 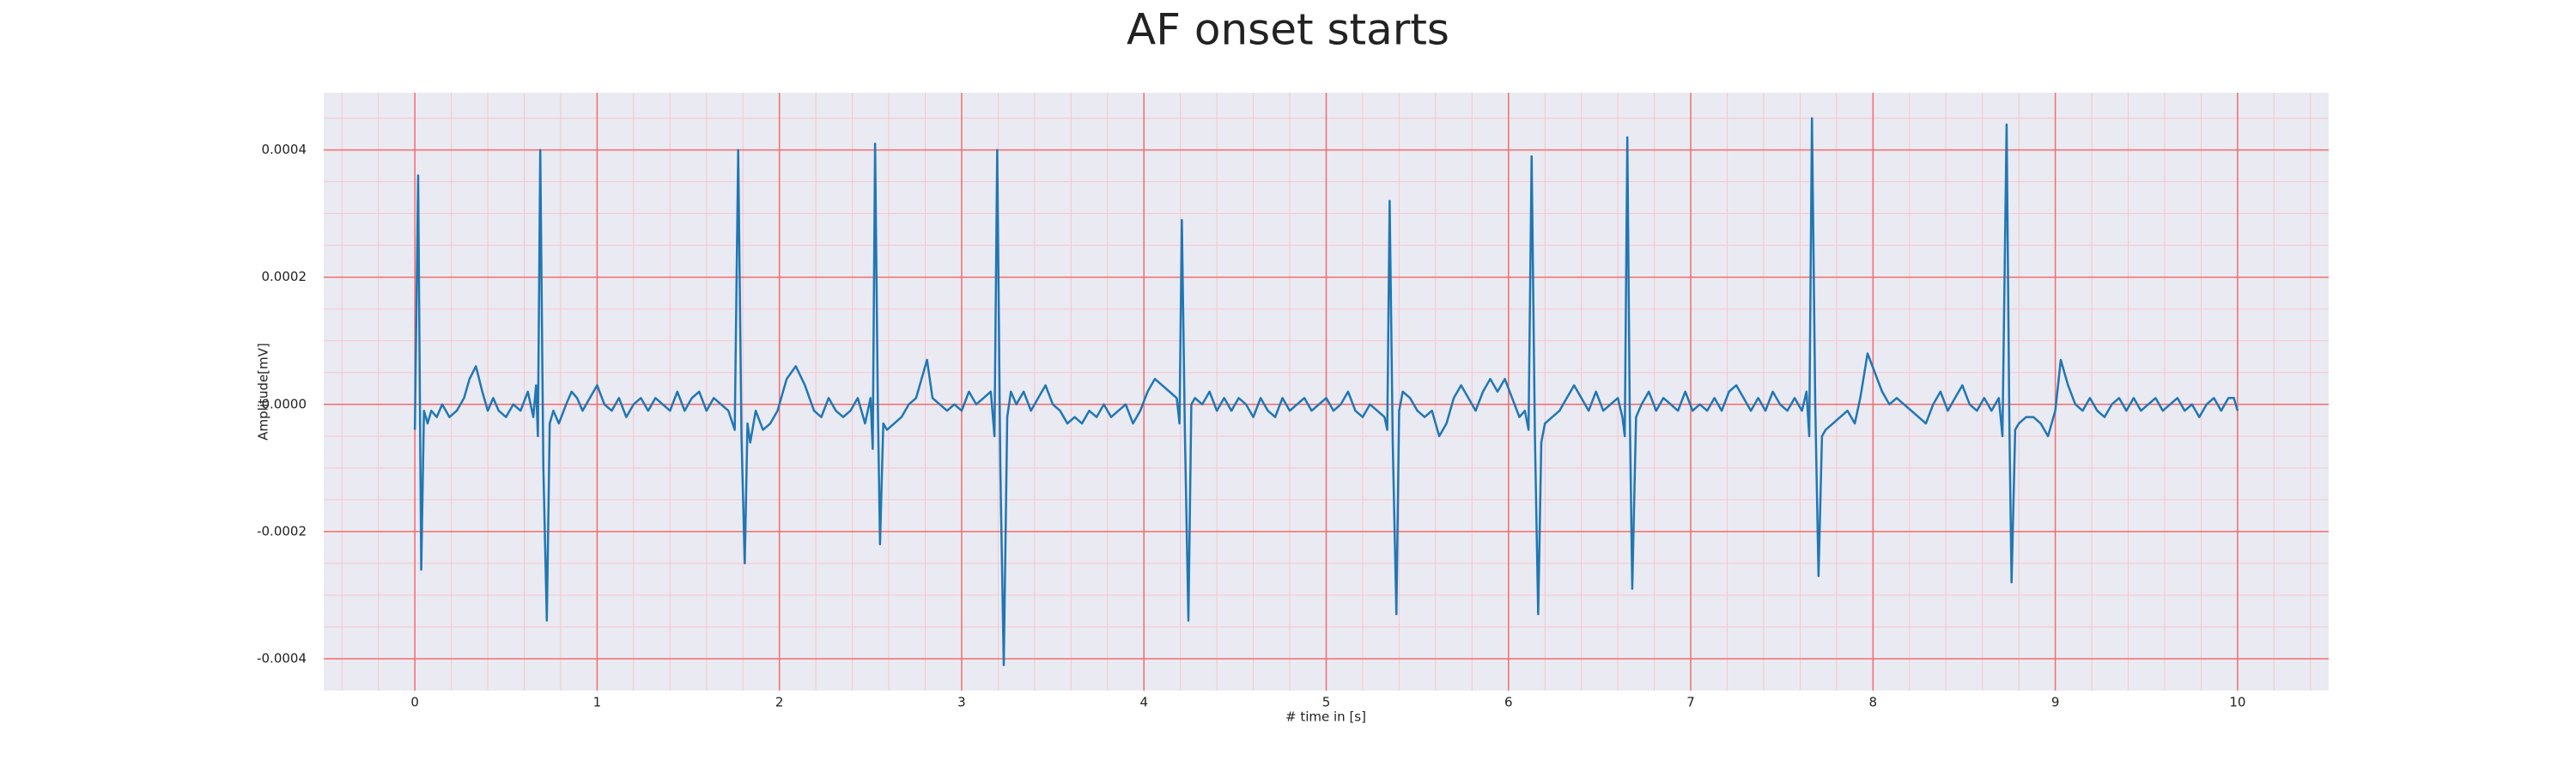 What do you see at coordinates (414, 702) in the screenshot?
I see `x-tick-label: 0` at bounding box center [414, 702].